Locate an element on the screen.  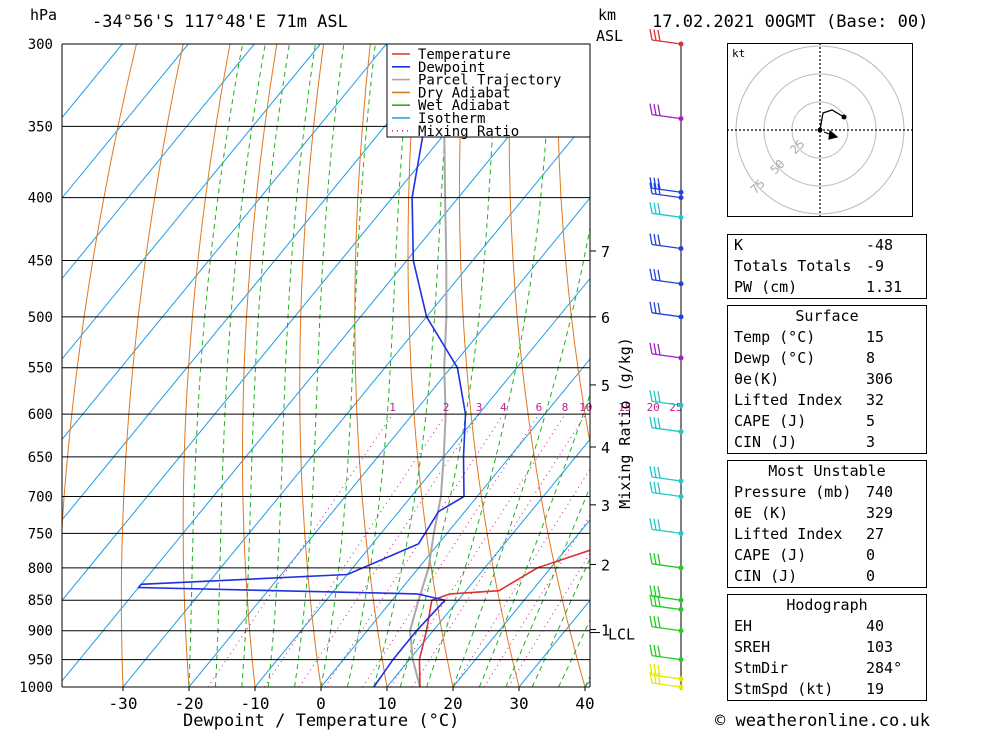
top-value: -9 is located at coordinates (875, 266).